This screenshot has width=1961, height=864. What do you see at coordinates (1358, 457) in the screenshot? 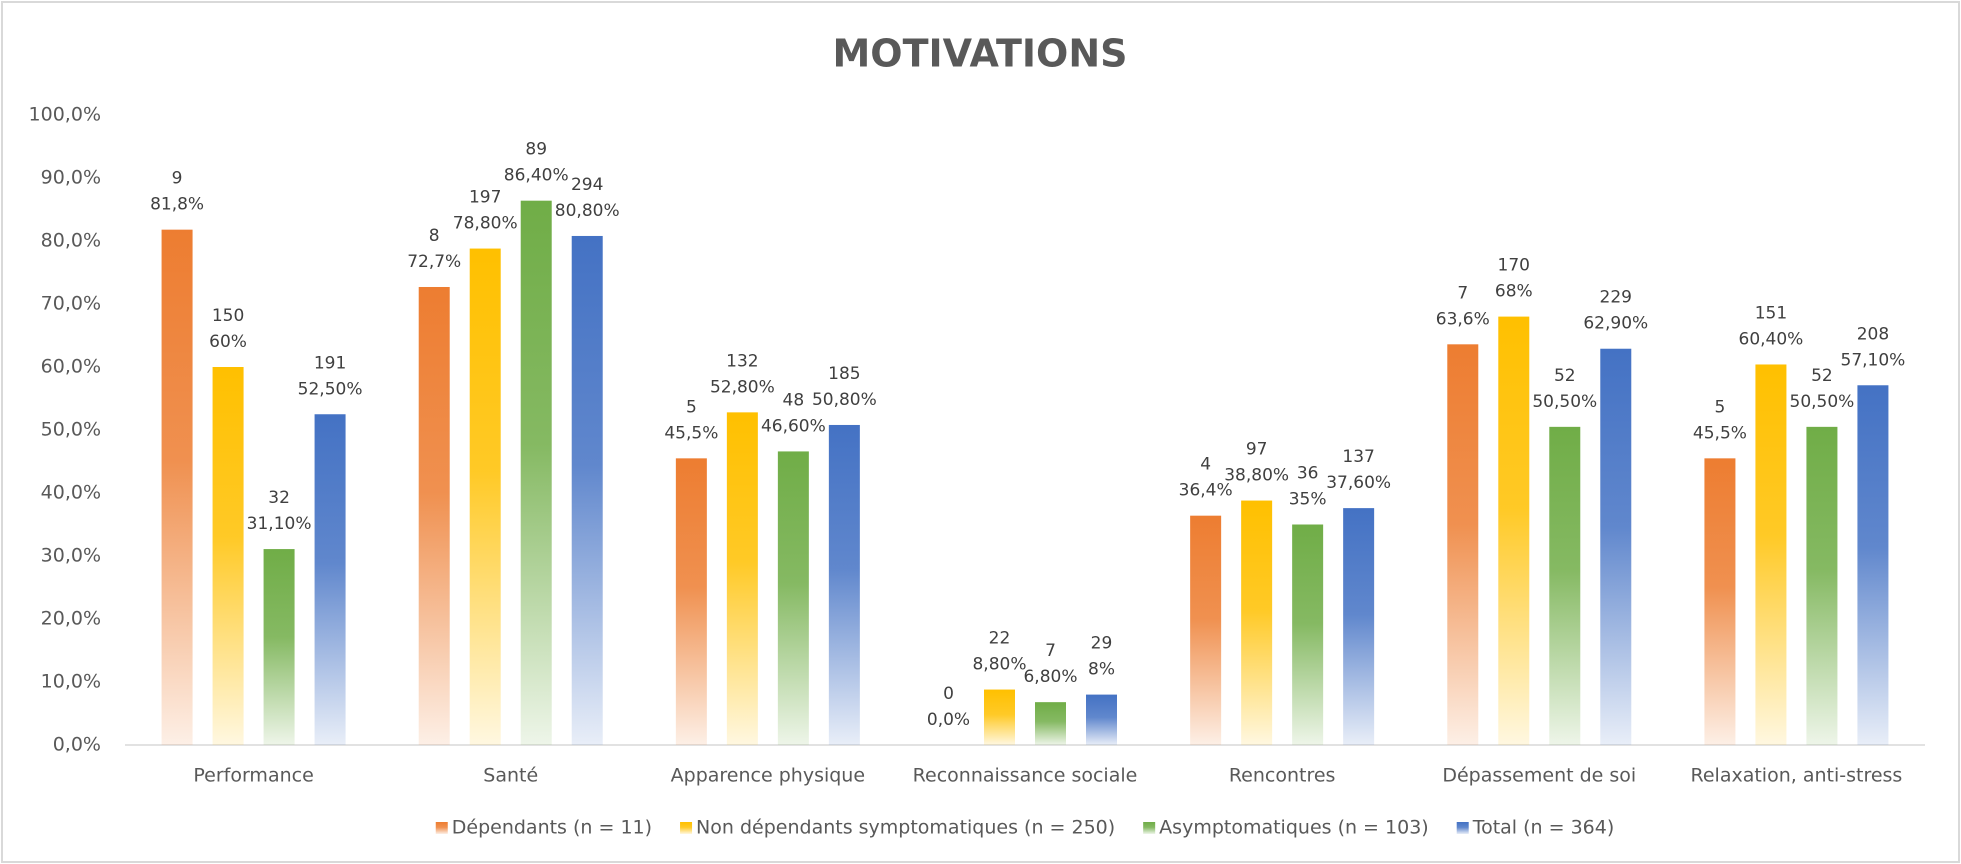
I see `count-label: 137` at bounding box center [1358, 457].